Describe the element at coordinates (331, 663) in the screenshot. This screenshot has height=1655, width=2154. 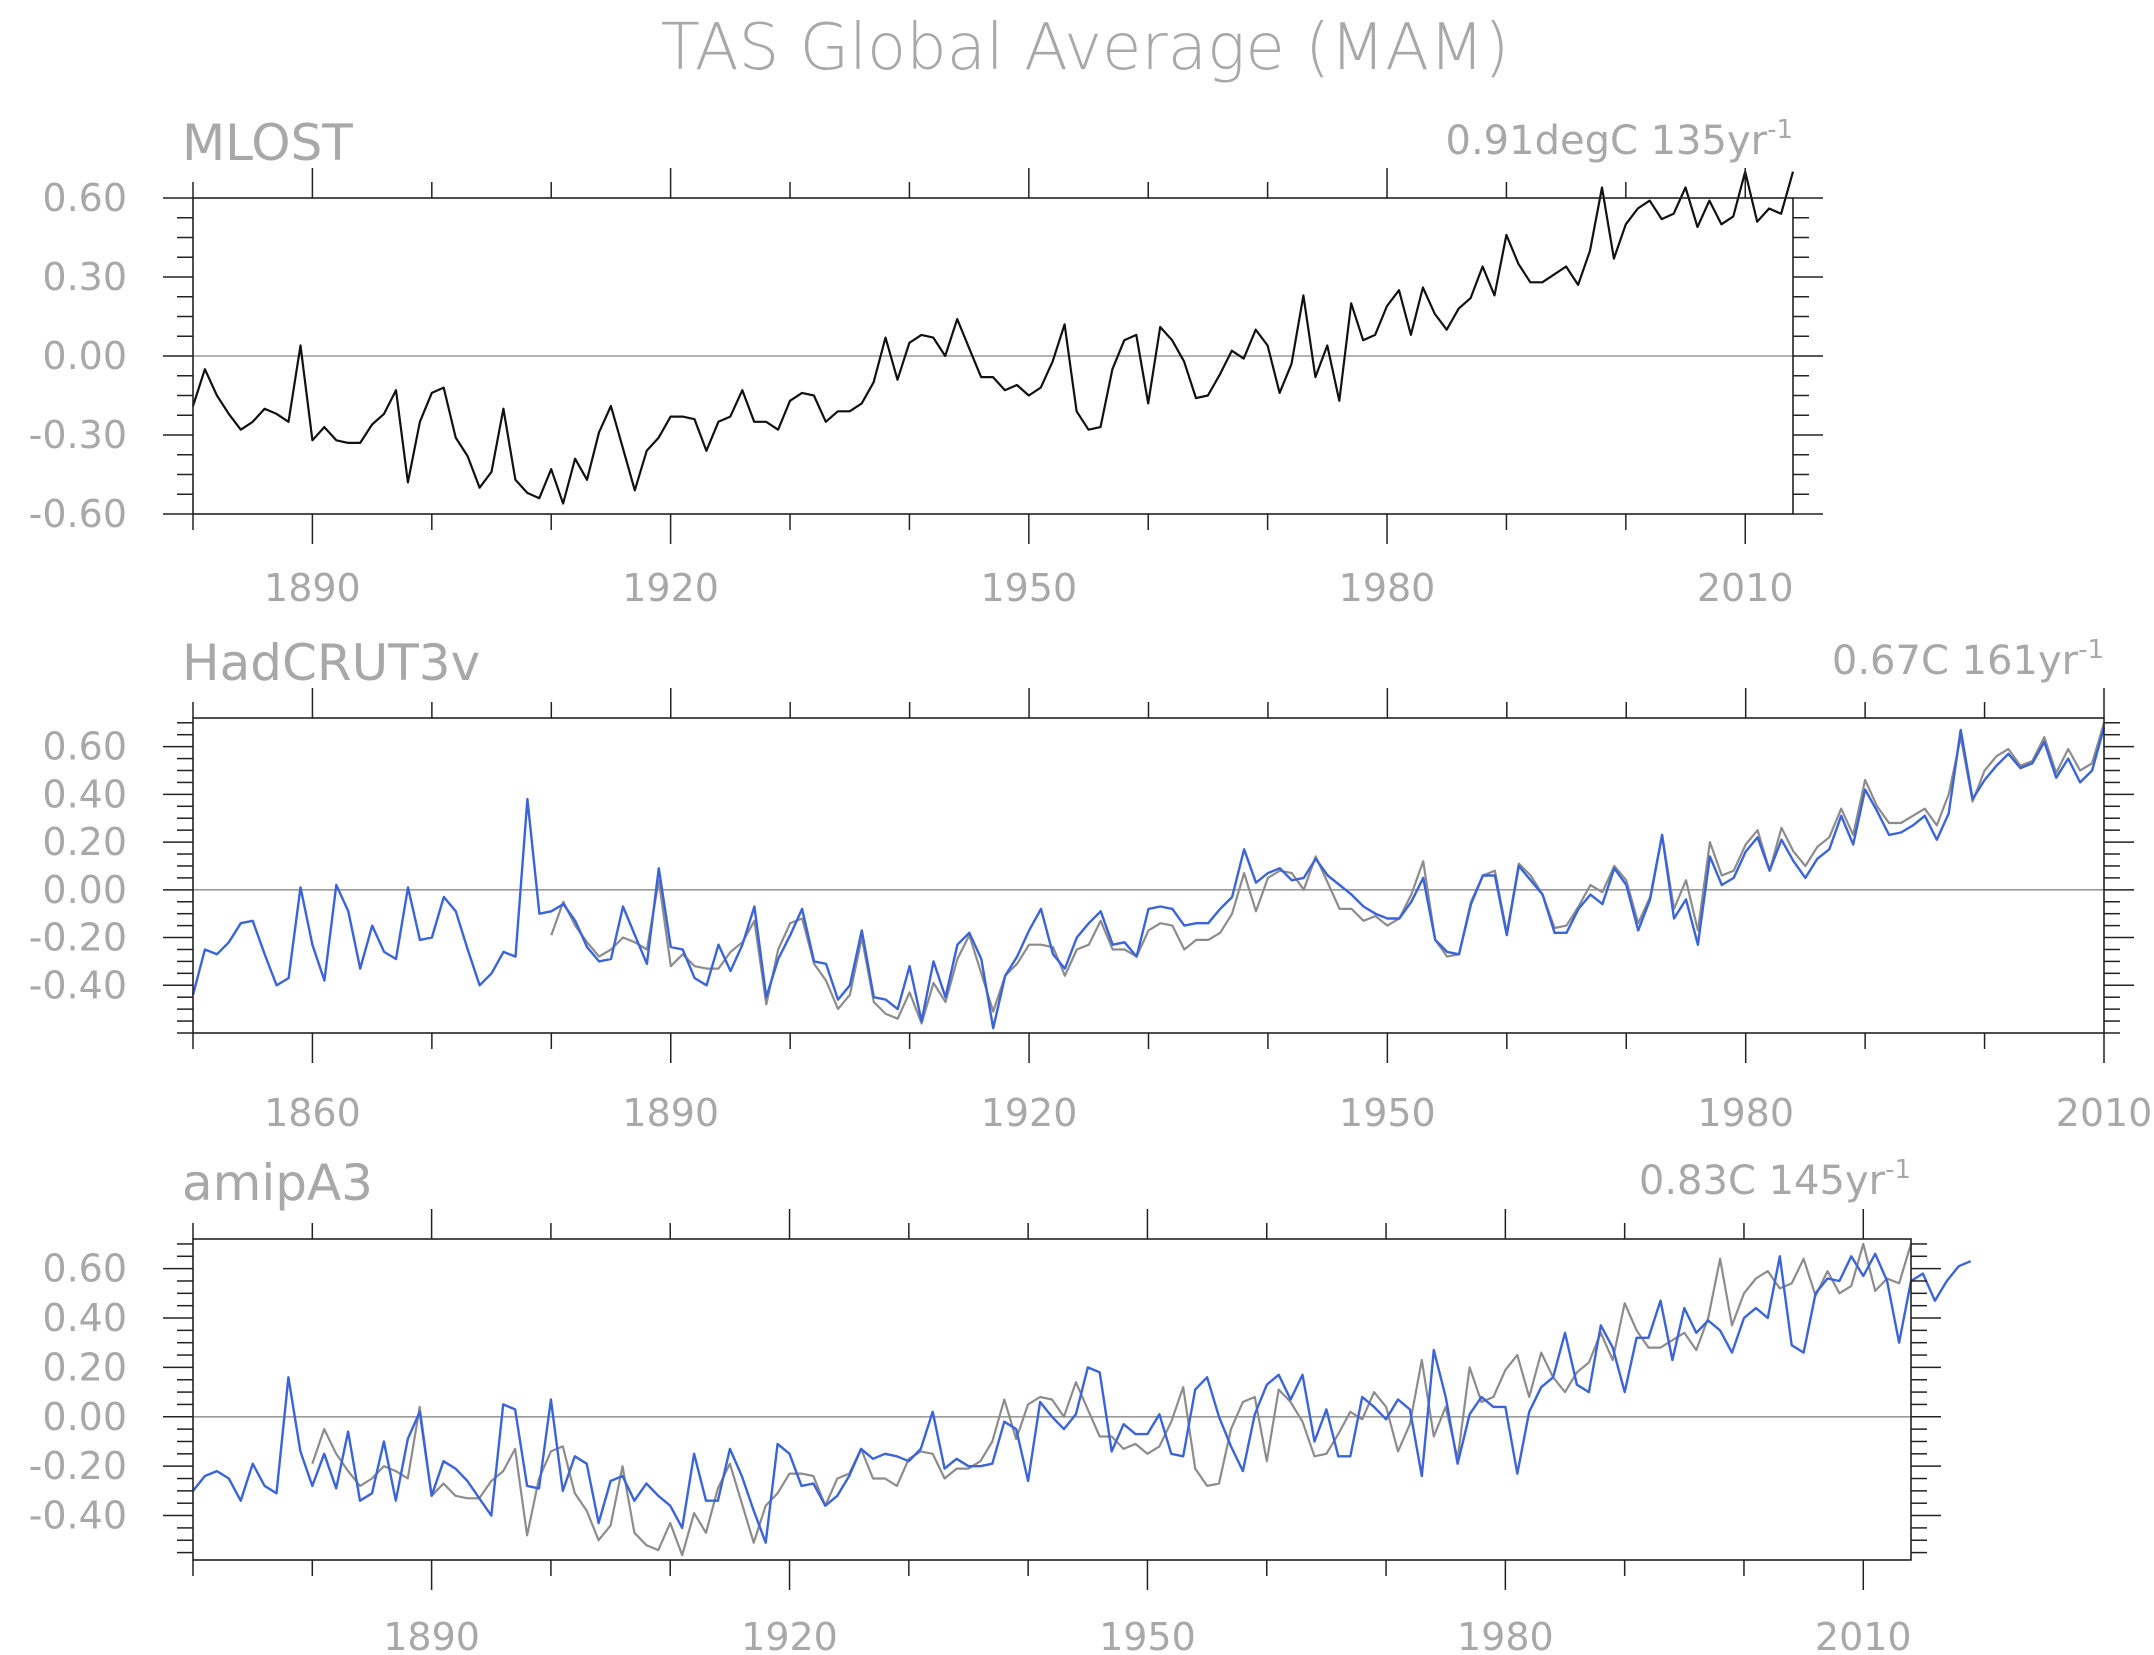
I see `panel-title: HadCRUT3v` at that location.